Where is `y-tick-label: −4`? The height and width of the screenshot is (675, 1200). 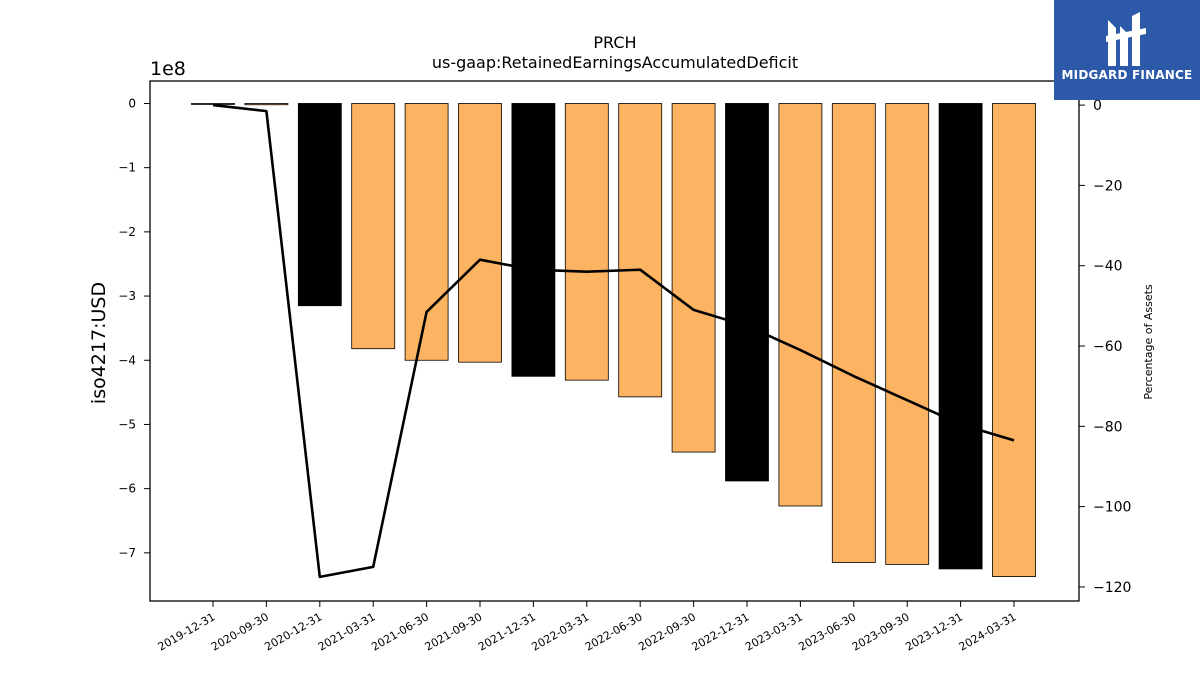
y-tick-label: −4 is located at coordinates (127, 360).